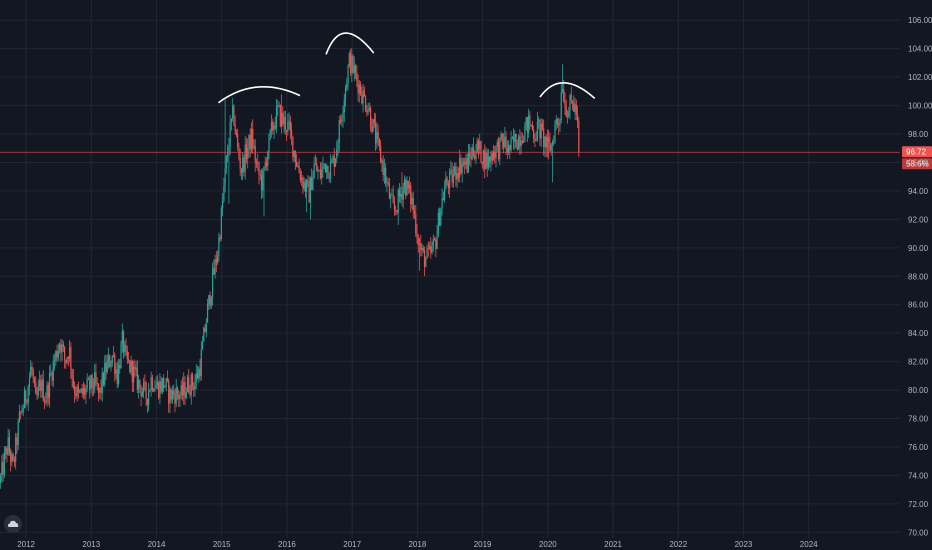 The image size is (932, 550). I want to click on x-tick-label: 2014, so click(157, 544).